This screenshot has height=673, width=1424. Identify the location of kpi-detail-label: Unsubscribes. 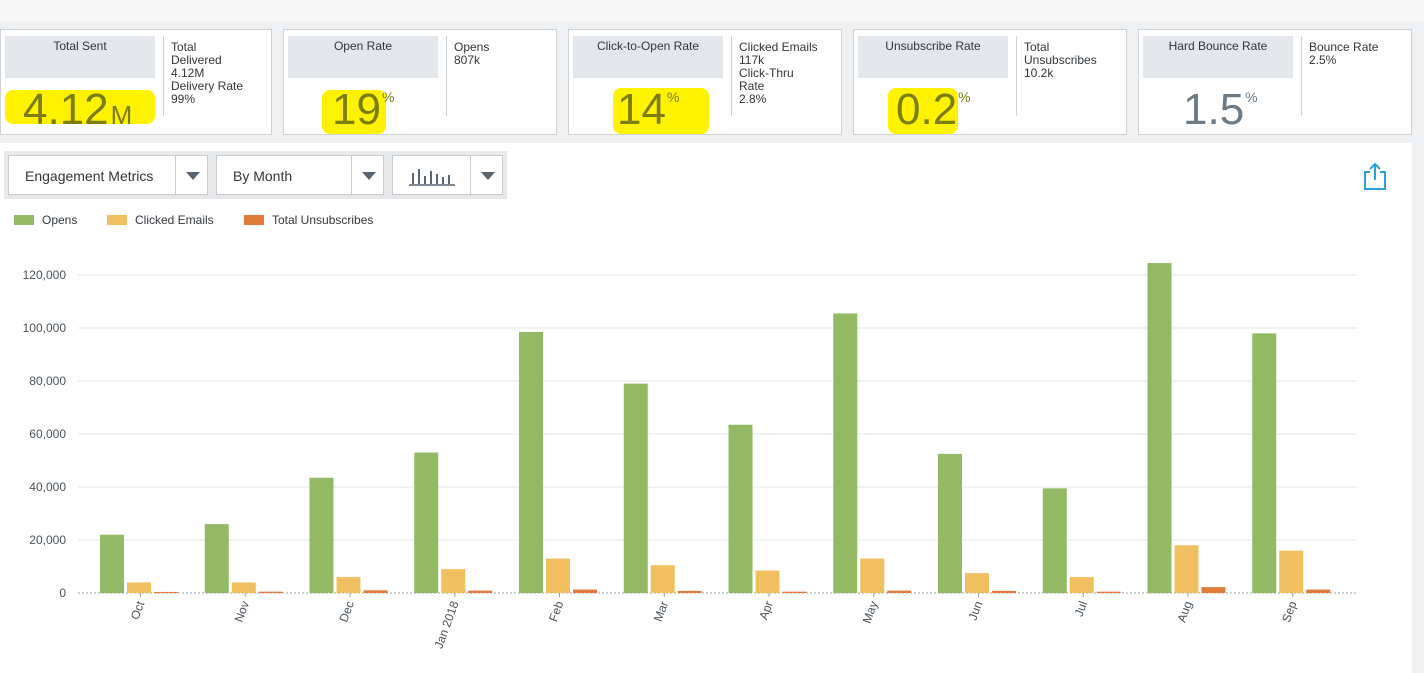
(1060, 60).